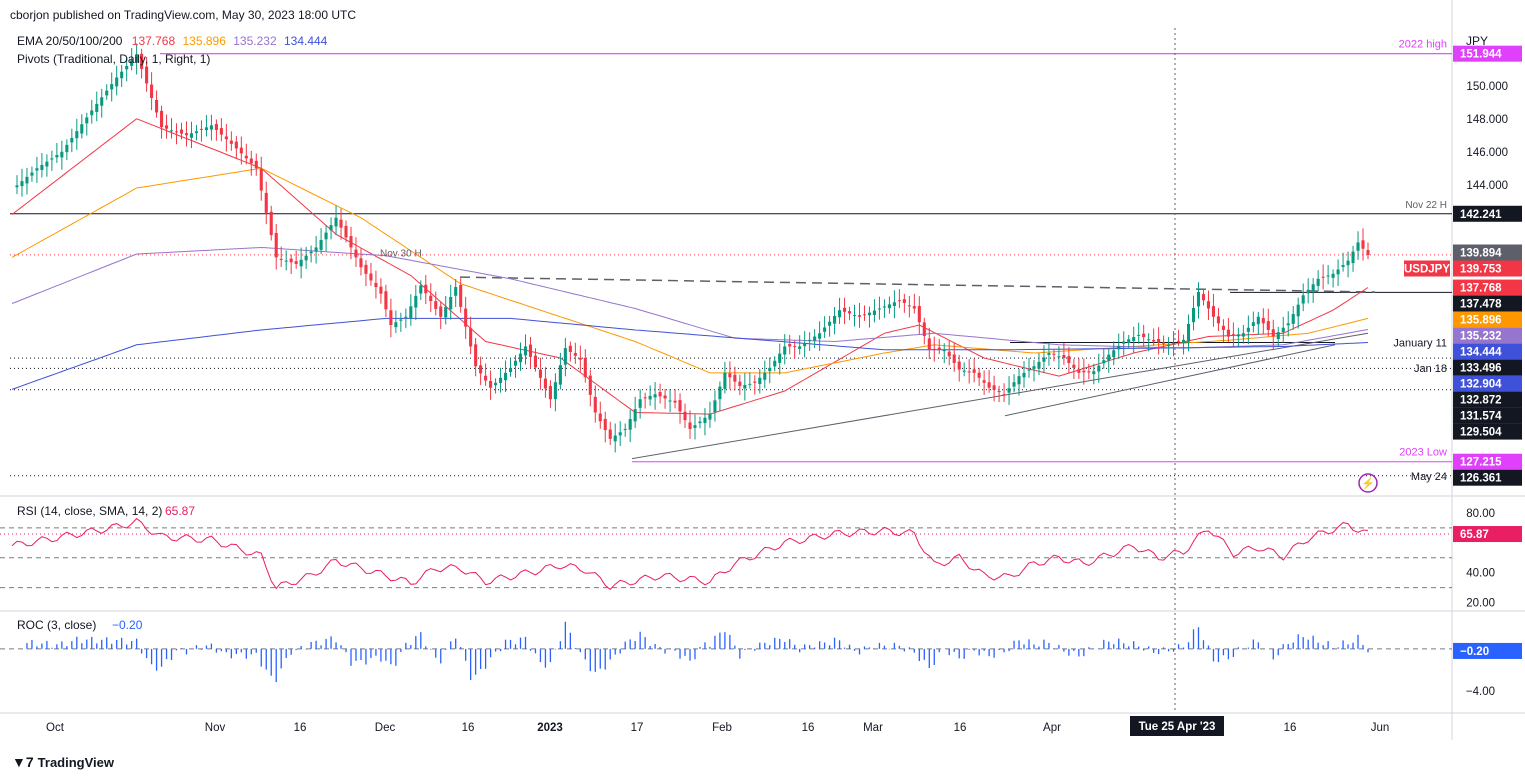 This screenshot has height=778, width=1525. I want to click on currency-label: JPY, so click(1477, 41).